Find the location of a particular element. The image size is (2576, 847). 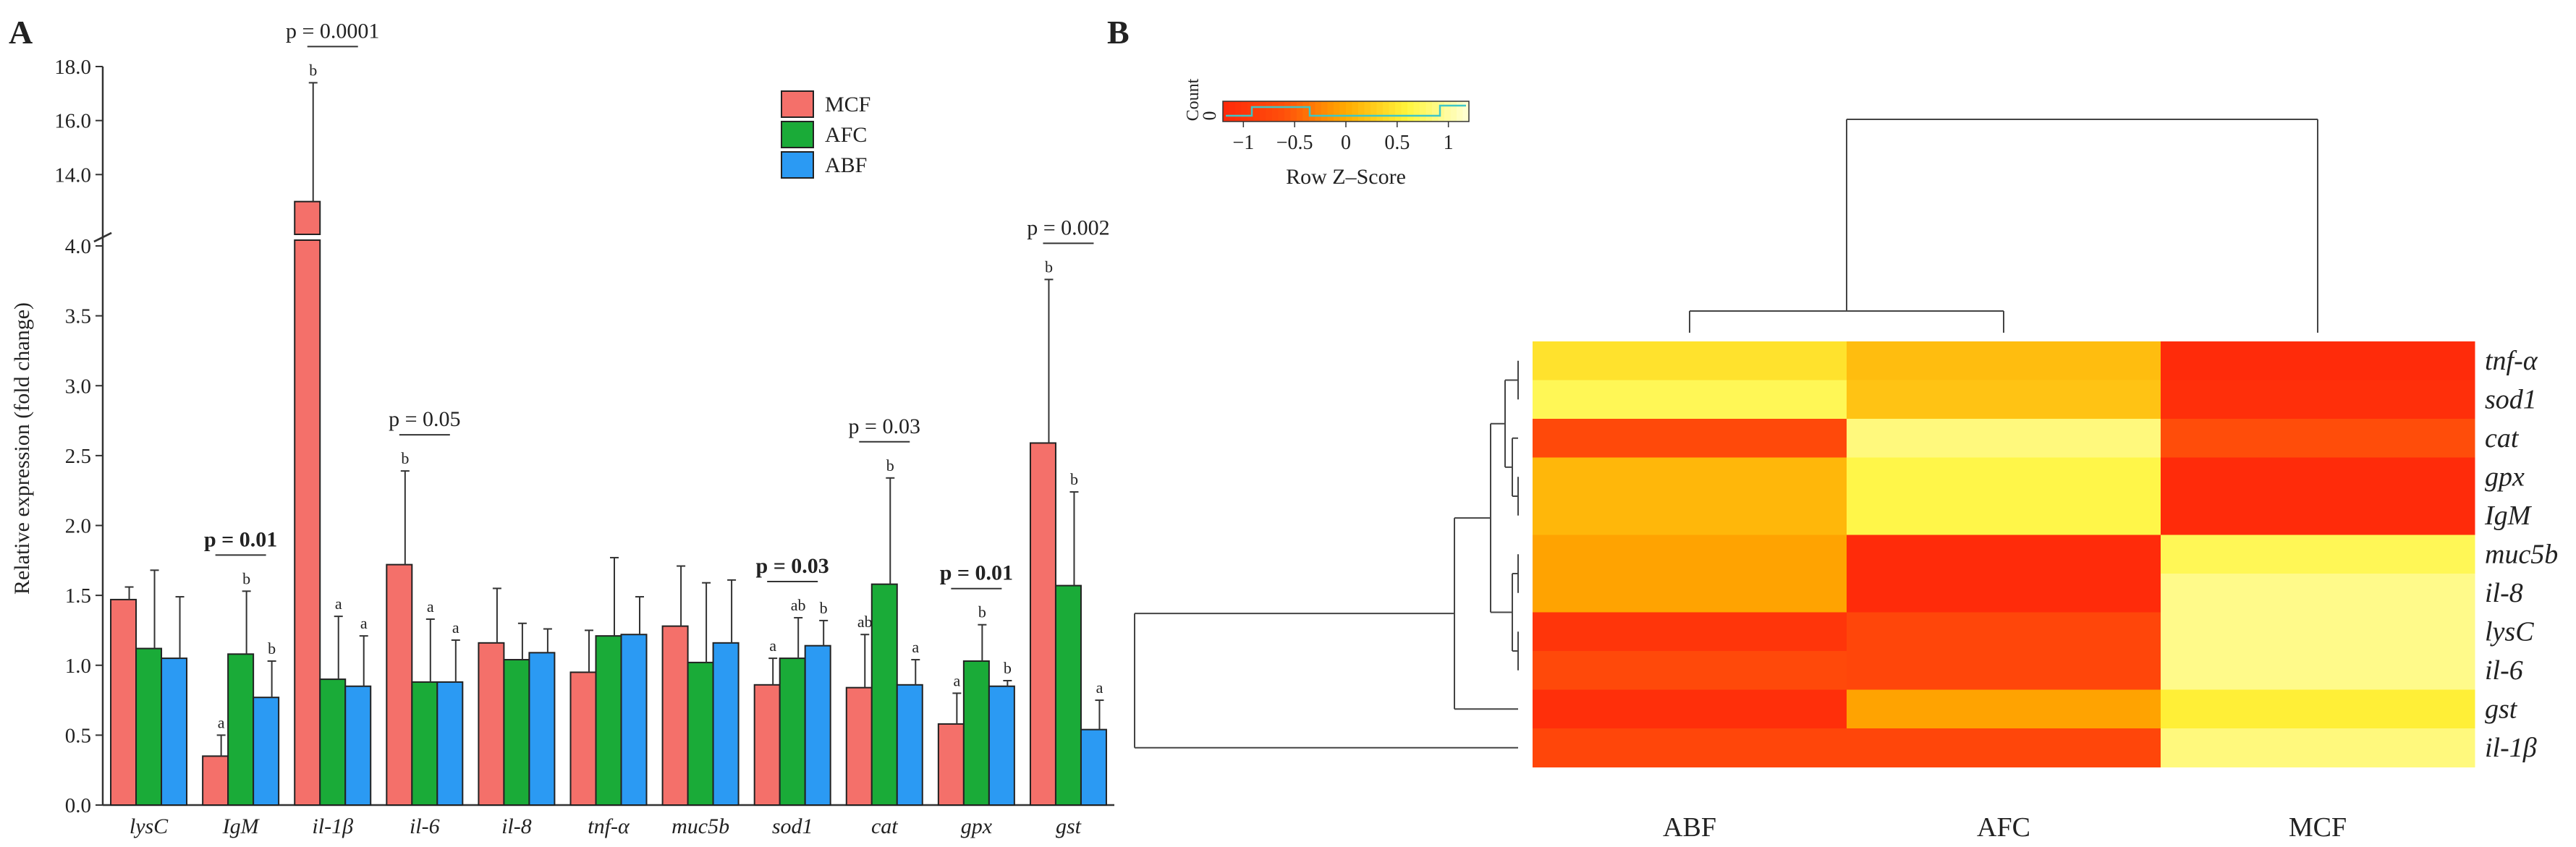

y-tick-label: 16.0 is located at coordinates (72, 121).